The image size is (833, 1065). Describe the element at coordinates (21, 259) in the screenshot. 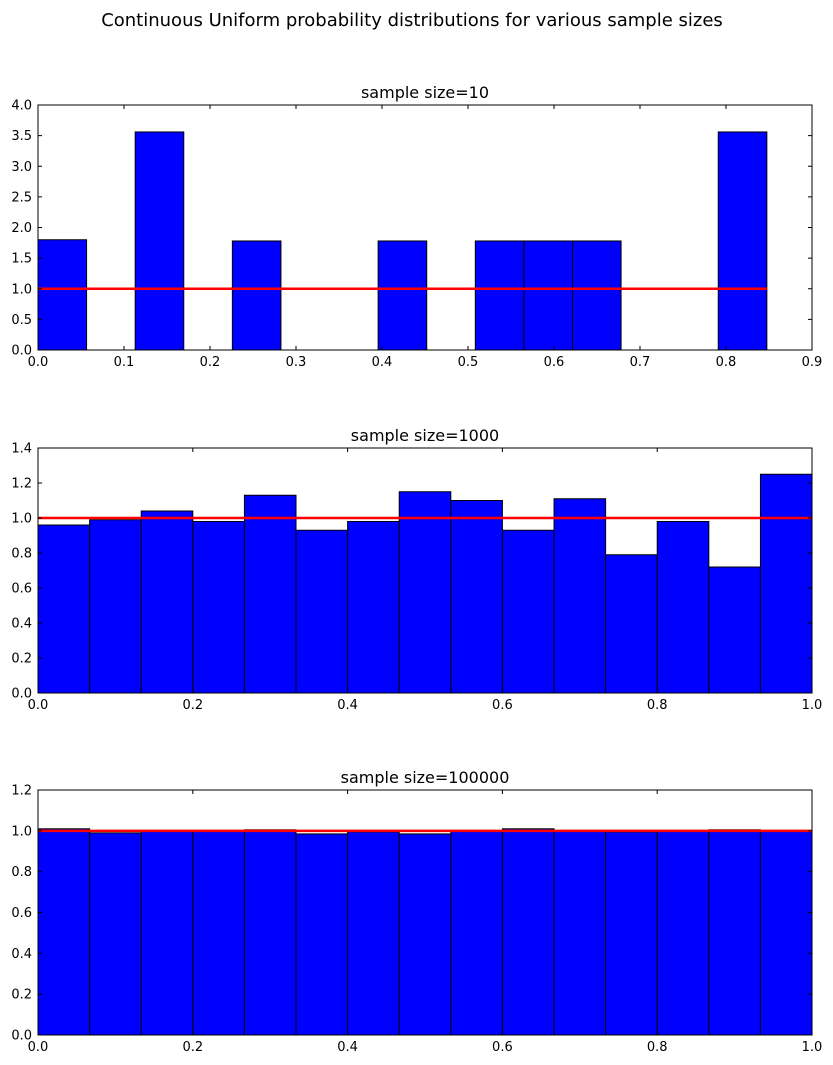

I see `y-tick-label: 1.5` at that location.